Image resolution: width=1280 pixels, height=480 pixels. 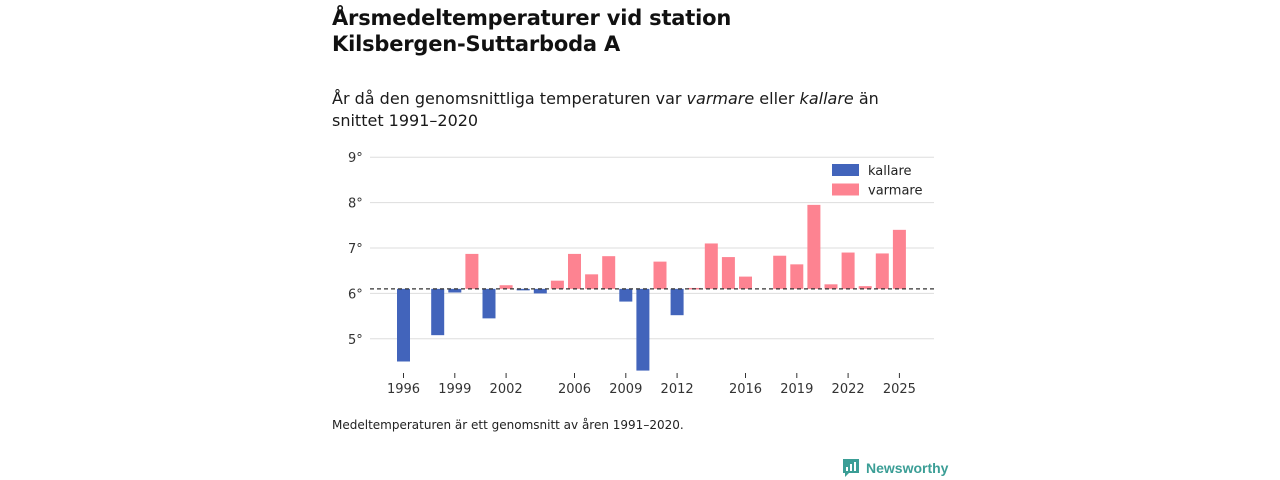 I want to click on y-tick-label: 8°, so click(x=355, y=204).